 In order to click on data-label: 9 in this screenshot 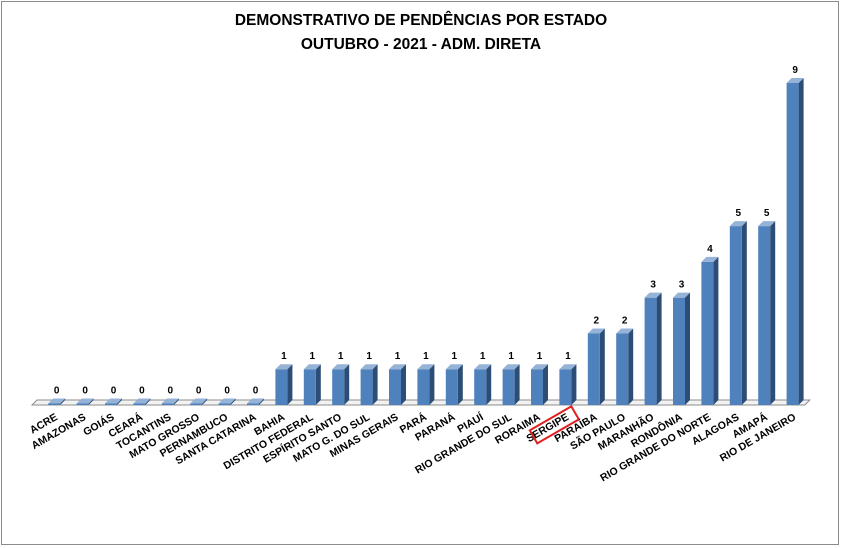, I will do `click(795, 70)`.